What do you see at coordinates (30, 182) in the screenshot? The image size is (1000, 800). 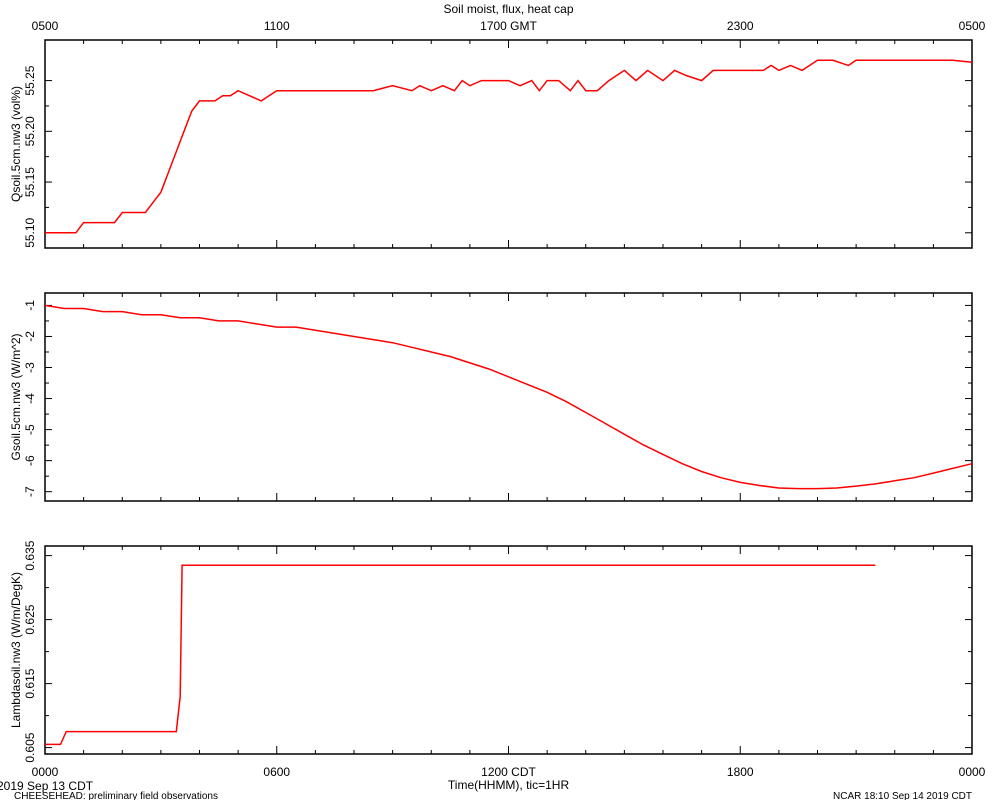 I see `y-tick-label-qsoil: 55.15` at bounding box center [30, 182].